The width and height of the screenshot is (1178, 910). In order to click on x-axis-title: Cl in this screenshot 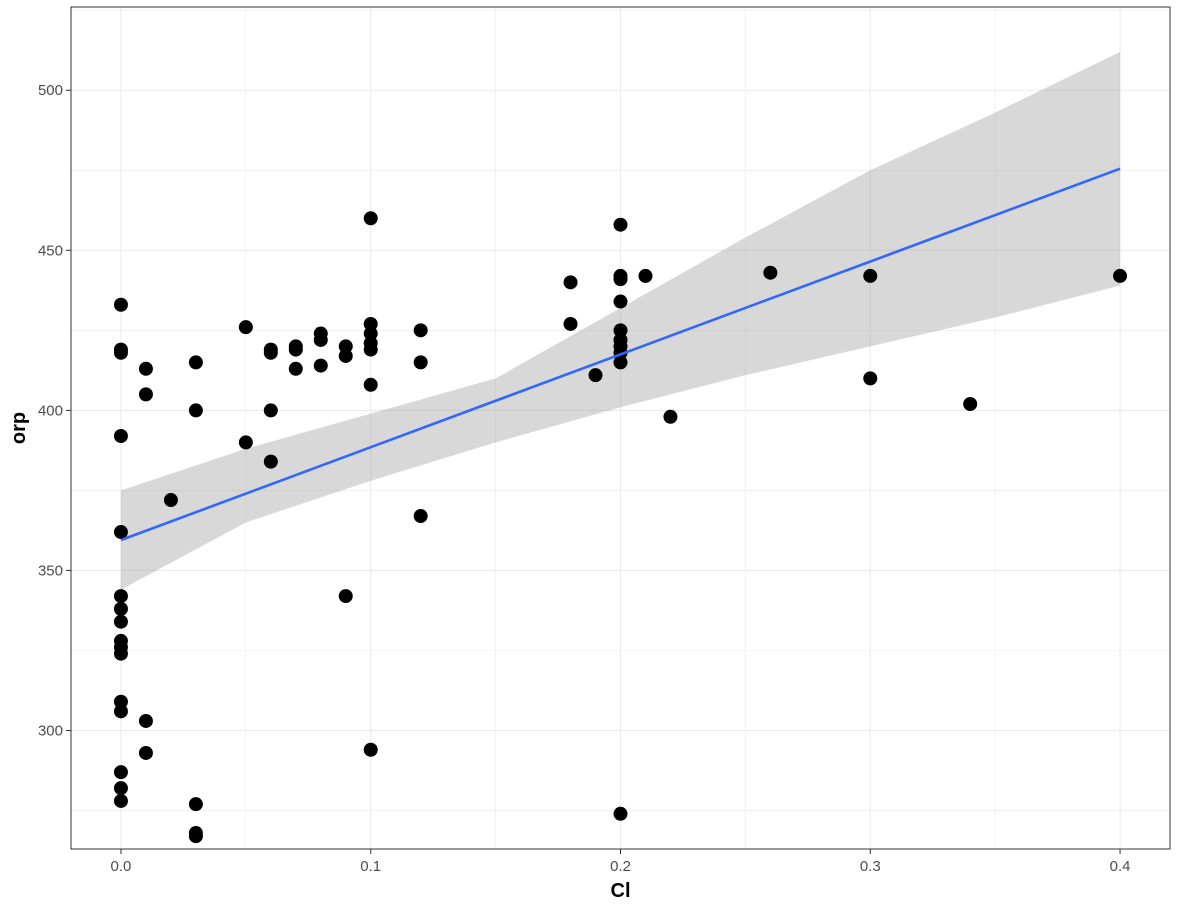, I will do `click(621, 891)`.